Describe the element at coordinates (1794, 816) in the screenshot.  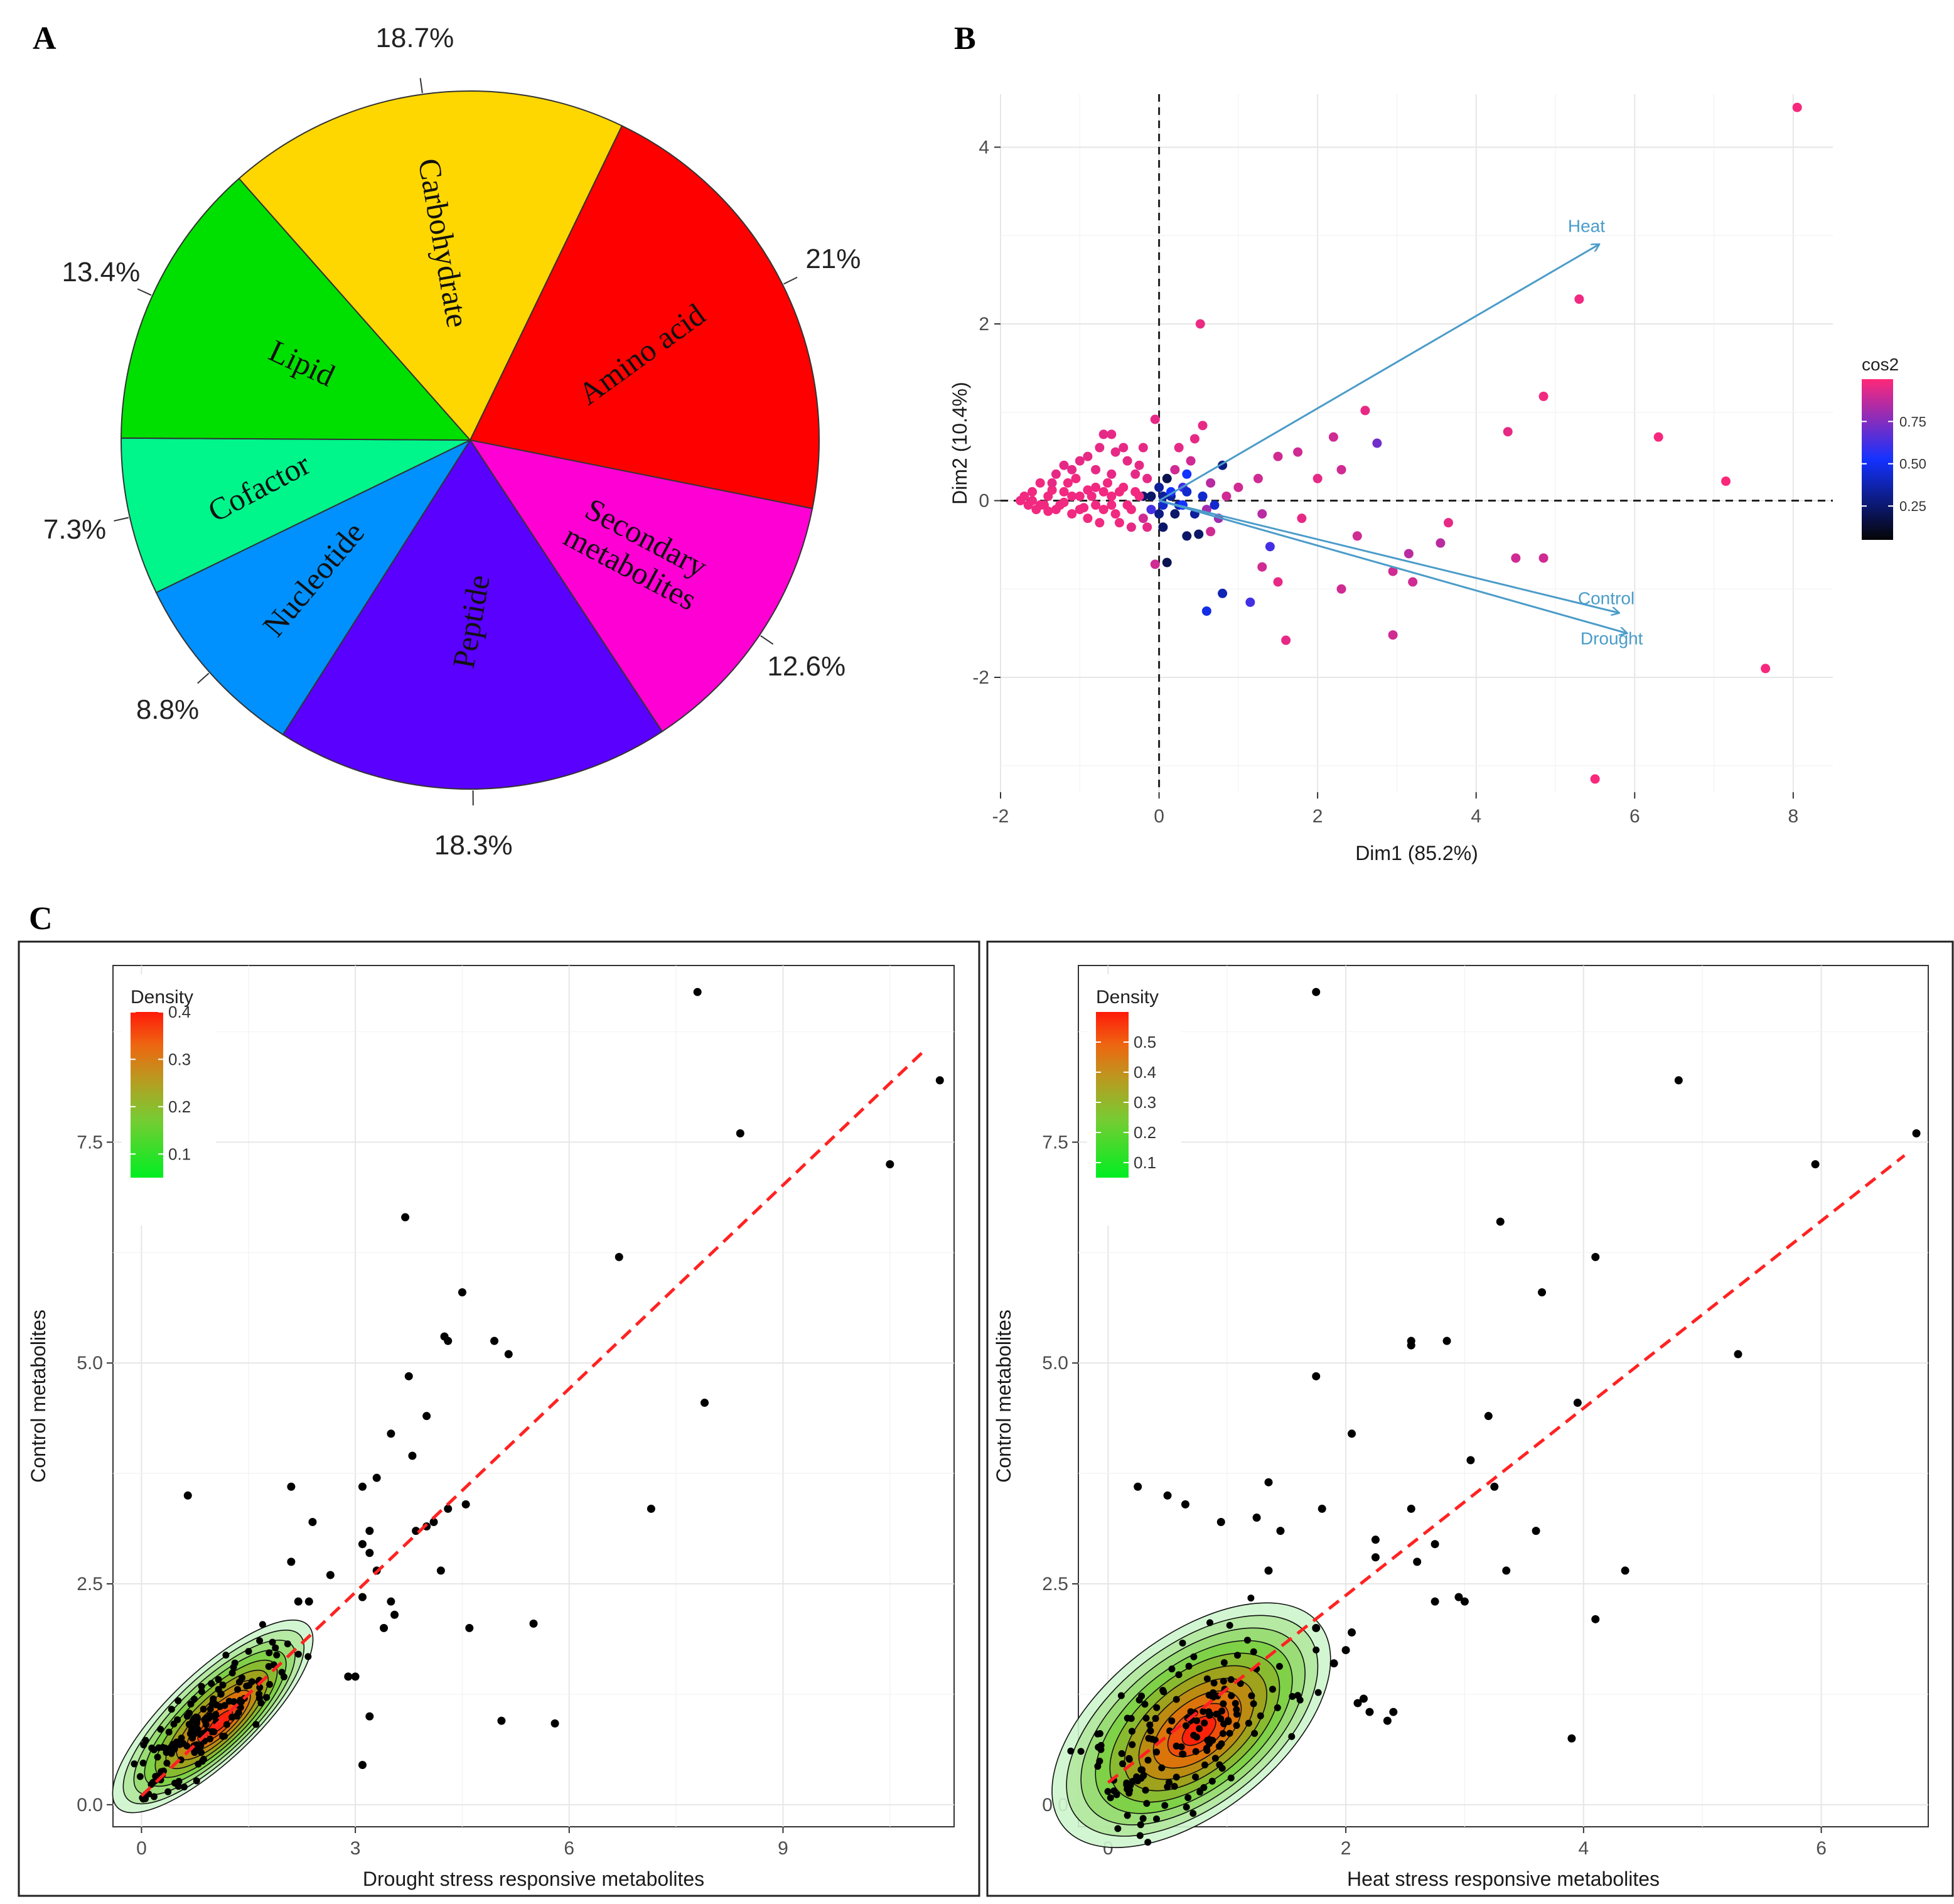
I see `x-tick-label: 8` at that location.